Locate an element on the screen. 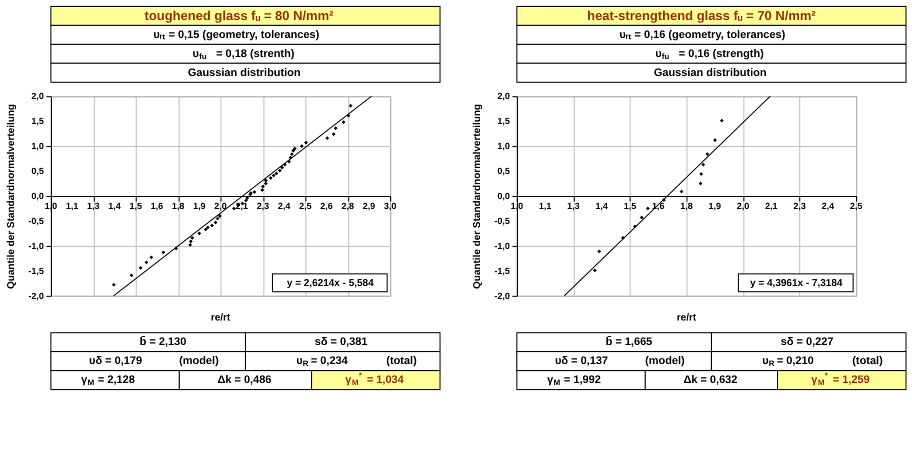 The image size is (912, 458). text: b̄ = 2,130 is located at coordinates (163, 342).